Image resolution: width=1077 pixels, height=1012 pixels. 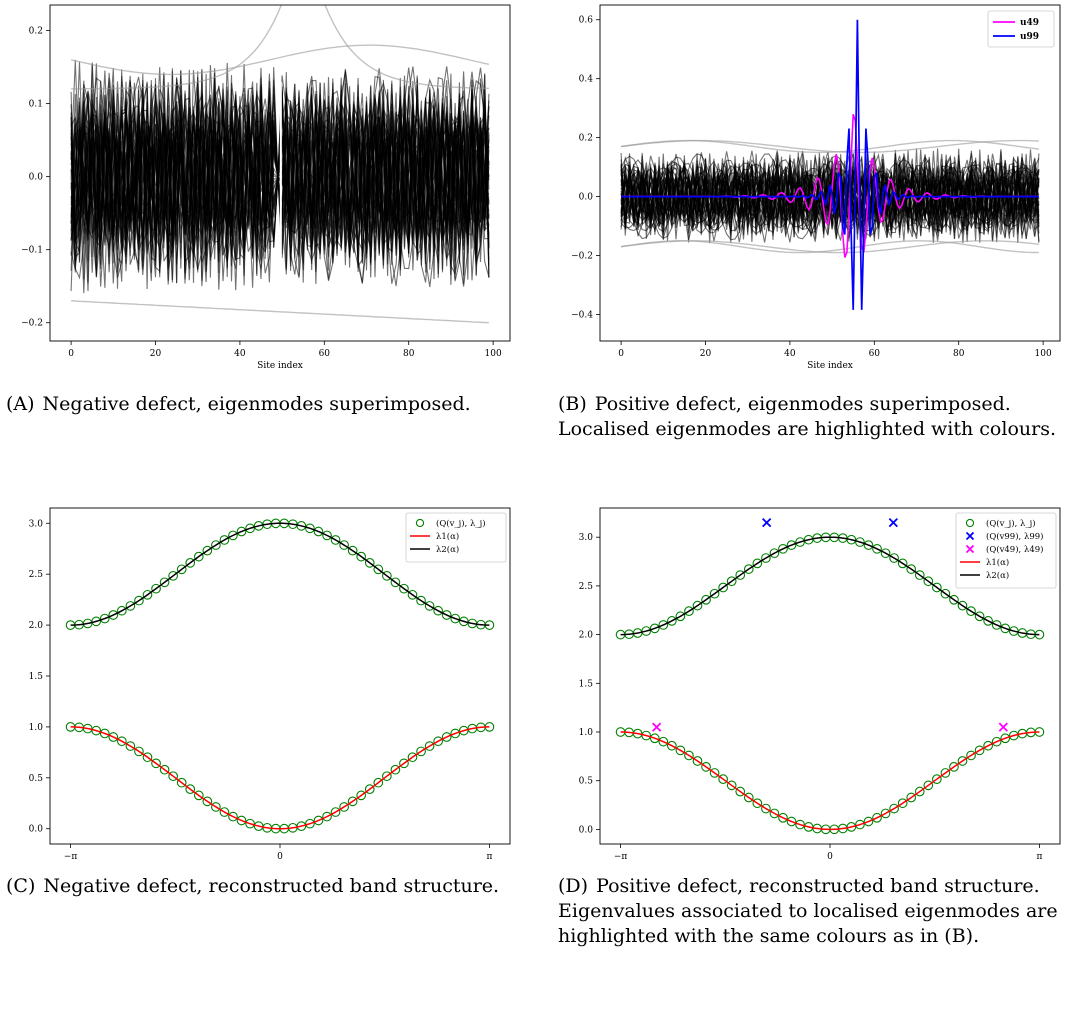 What do you see at coordinates (586, 80) in the screenshot?
I see `y-tick-label: 0.4` at bounding box center [586, 80].